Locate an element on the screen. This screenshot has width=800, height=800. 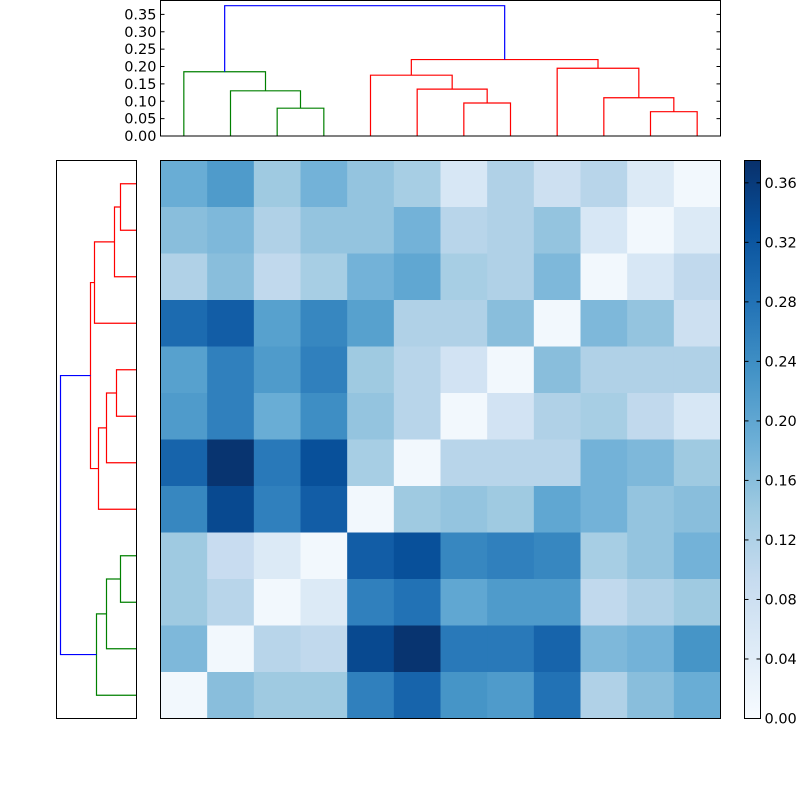
colorbar-tick-label: 0.24 is located at coordinates (781, 362).